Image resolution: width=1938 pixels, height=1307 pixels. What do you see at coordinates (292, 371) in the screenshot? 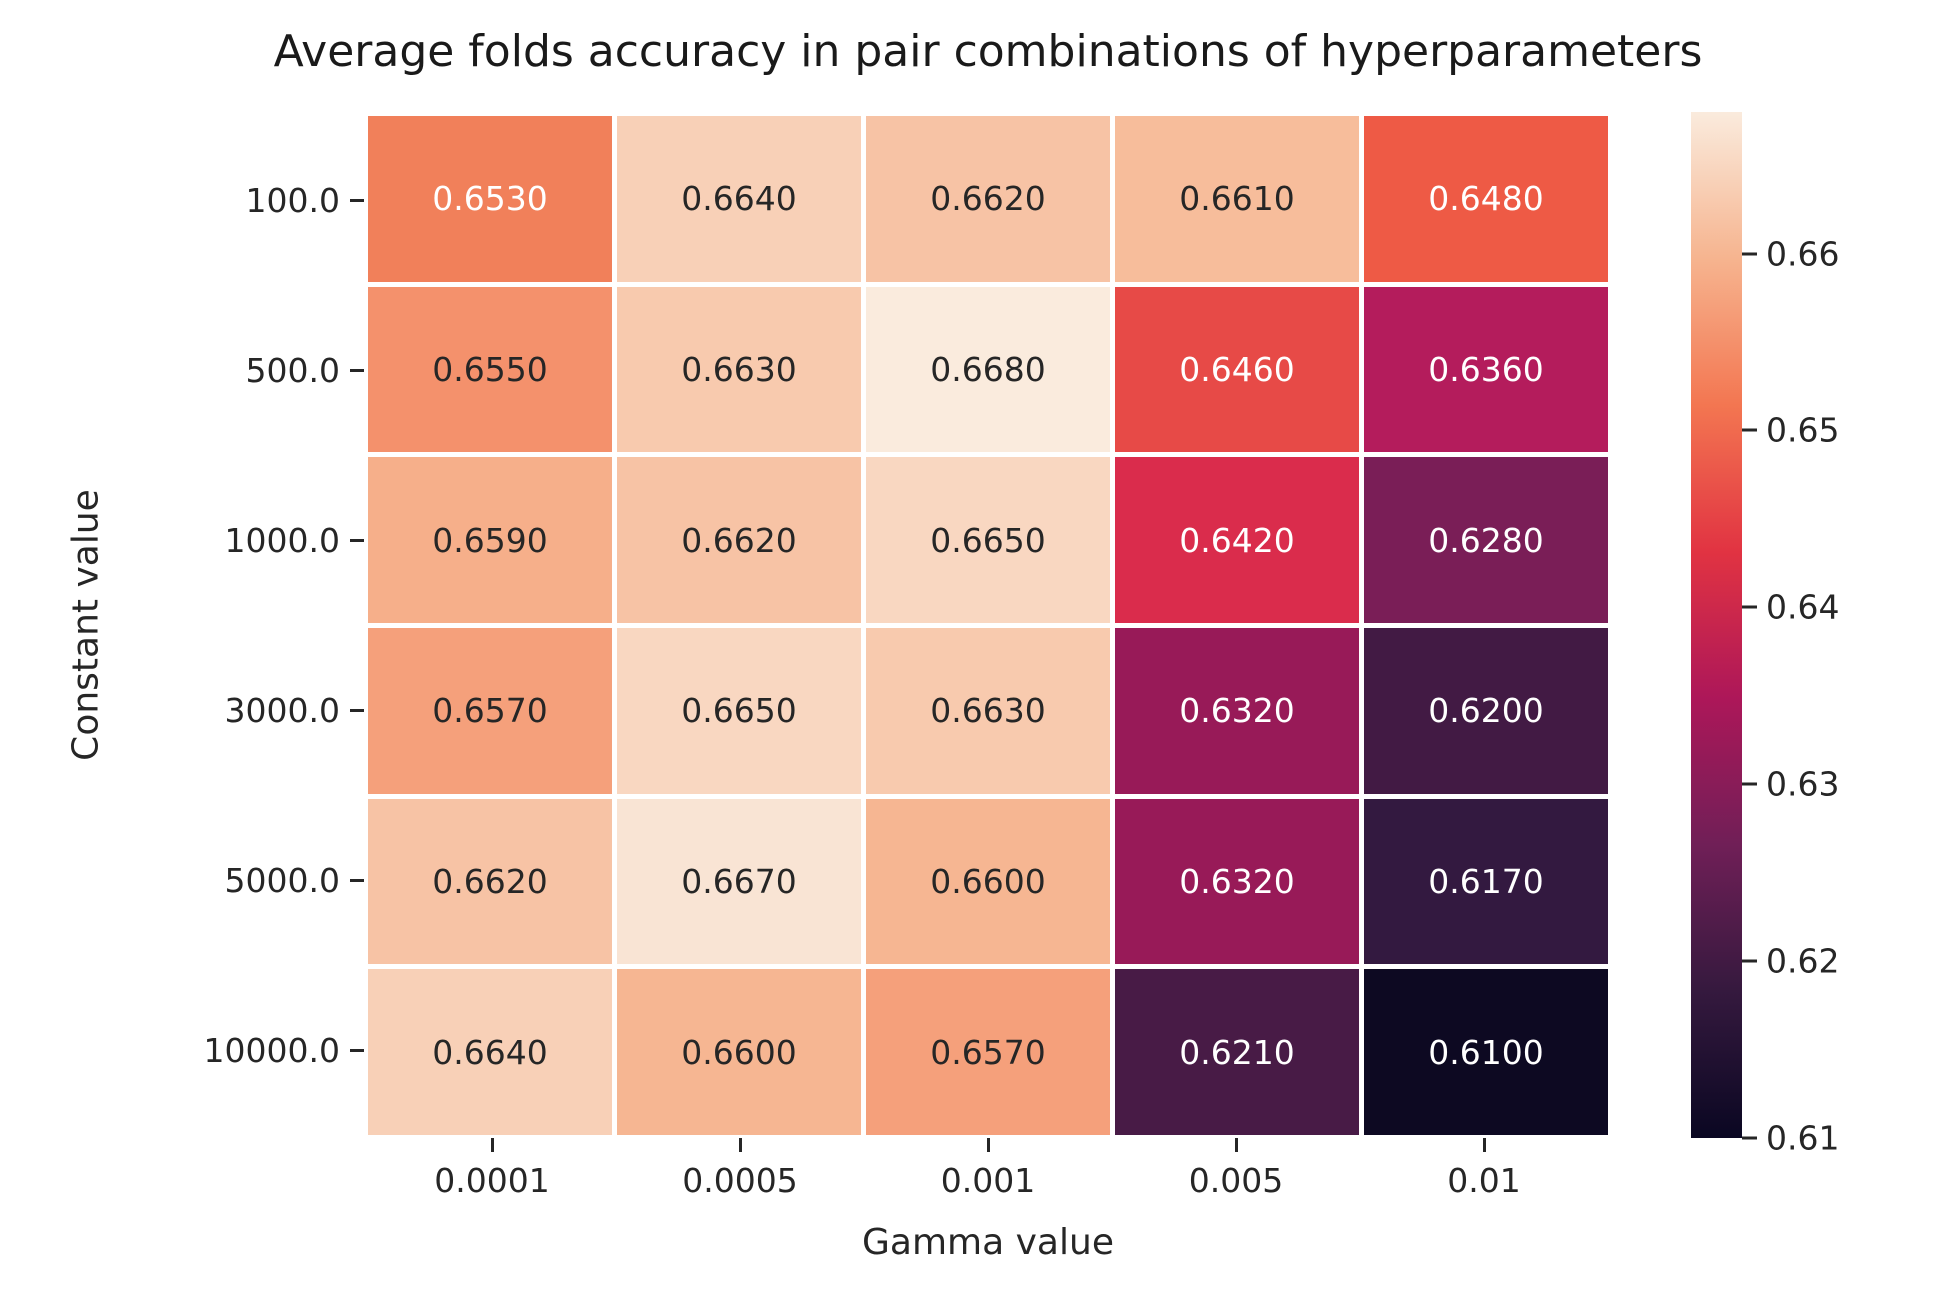
I see `y-tick-label: 500.0` at bounding box center [292, 371].